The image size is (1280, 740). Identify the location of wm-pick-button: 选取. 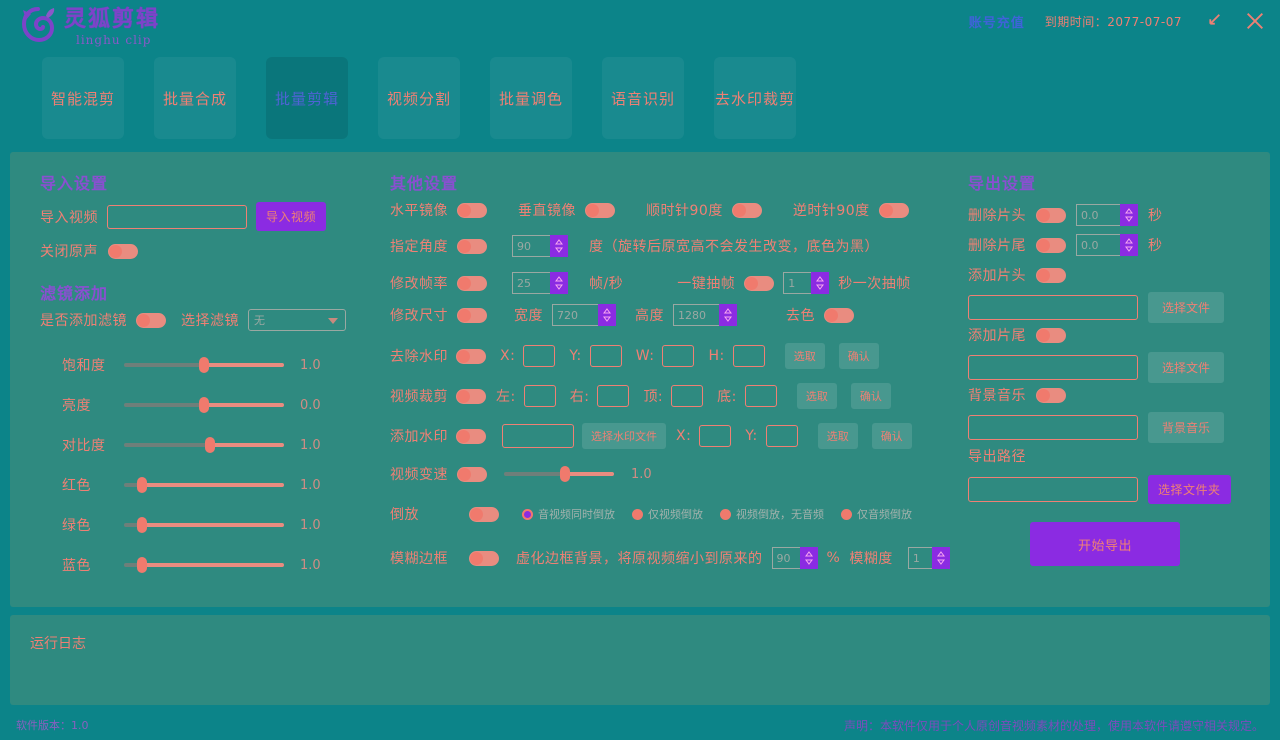
(804, 356).